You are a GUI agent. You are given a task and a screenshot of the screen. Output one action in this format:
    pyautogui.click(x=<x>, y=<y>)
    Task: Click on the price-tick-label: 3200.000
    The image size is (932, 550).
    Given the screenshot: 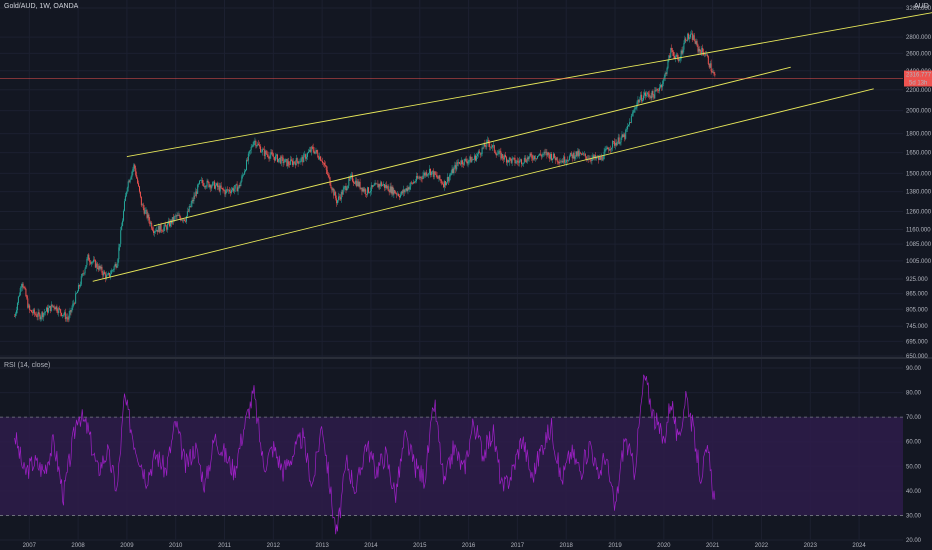 What is the action you would take?
    pyautogui.click(x=919, y=9)
    